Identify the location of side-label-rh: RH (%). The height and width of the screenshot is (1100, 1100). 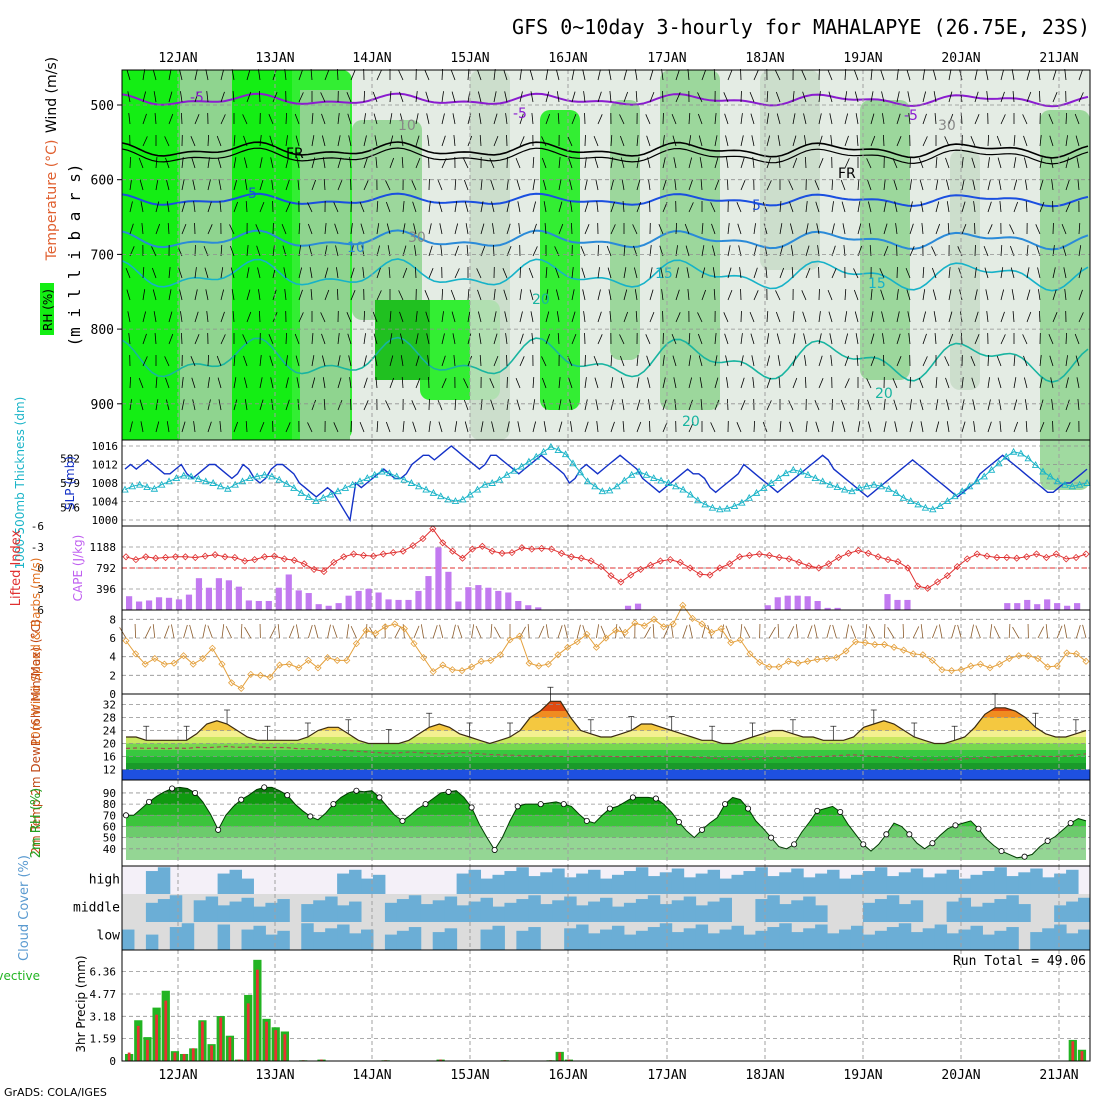
(48, 310).